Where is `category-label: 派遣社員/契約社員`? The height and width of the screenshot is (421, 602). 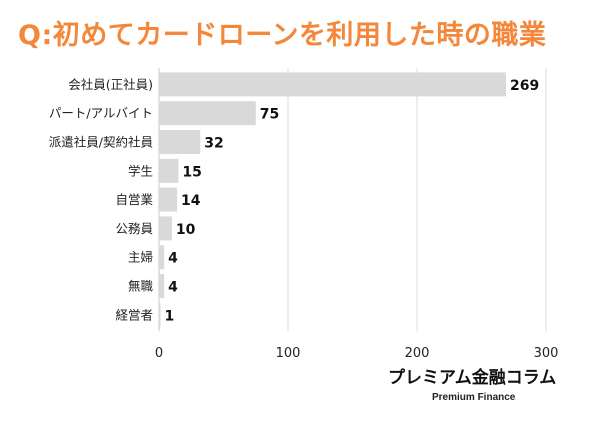
category-label: 派遣社員/契約社員 is located at coordinates (101, 142).